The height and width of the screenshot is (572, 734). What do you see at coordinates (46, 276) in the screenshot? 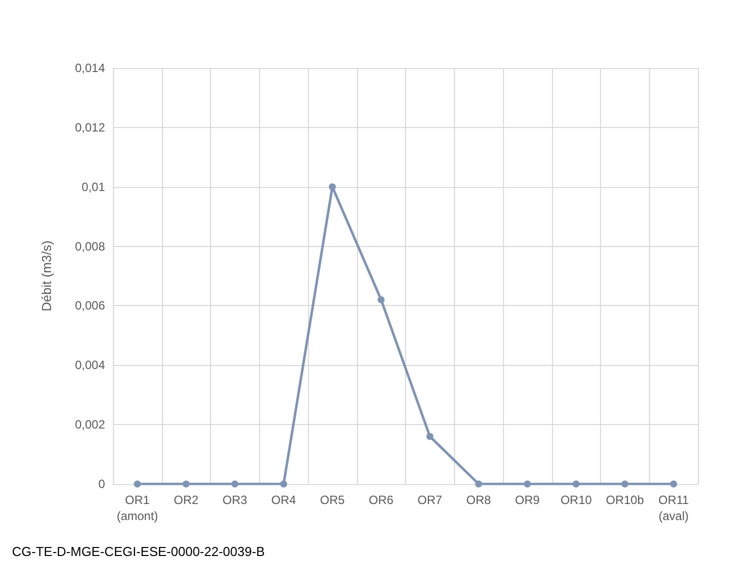
I see `y-axis-title: Débit (m3/s)` at bounding box center [46, 276].